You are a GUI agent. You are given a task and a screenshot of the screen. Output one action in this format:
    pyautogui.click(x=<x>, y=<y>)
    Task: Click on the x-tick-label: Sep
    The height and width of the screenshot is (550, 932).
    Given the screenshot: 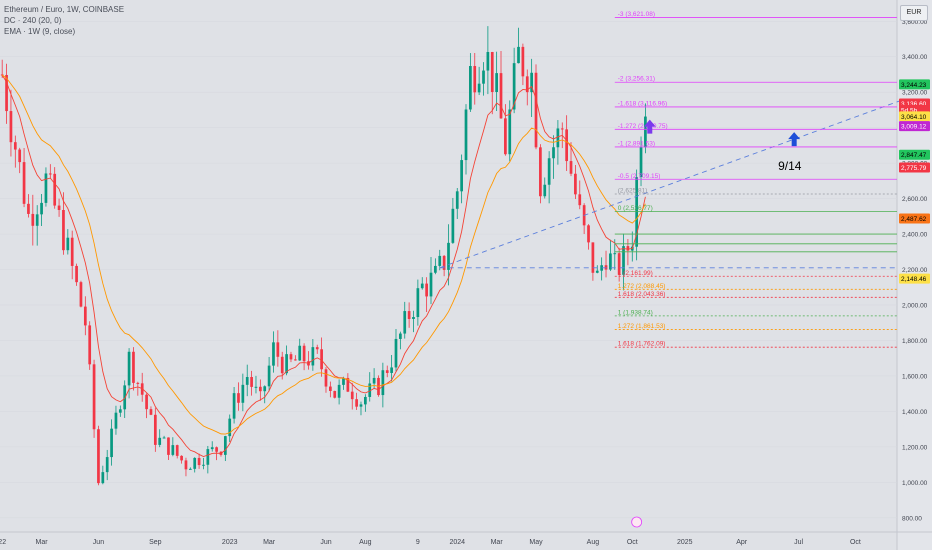 What is the action you would take?
    pyautogui.click(x=155, y=542)
    